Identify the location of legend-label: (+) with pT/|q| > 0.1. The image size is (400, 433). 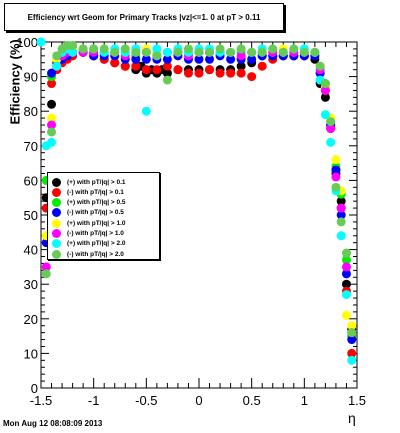
(96, 182).